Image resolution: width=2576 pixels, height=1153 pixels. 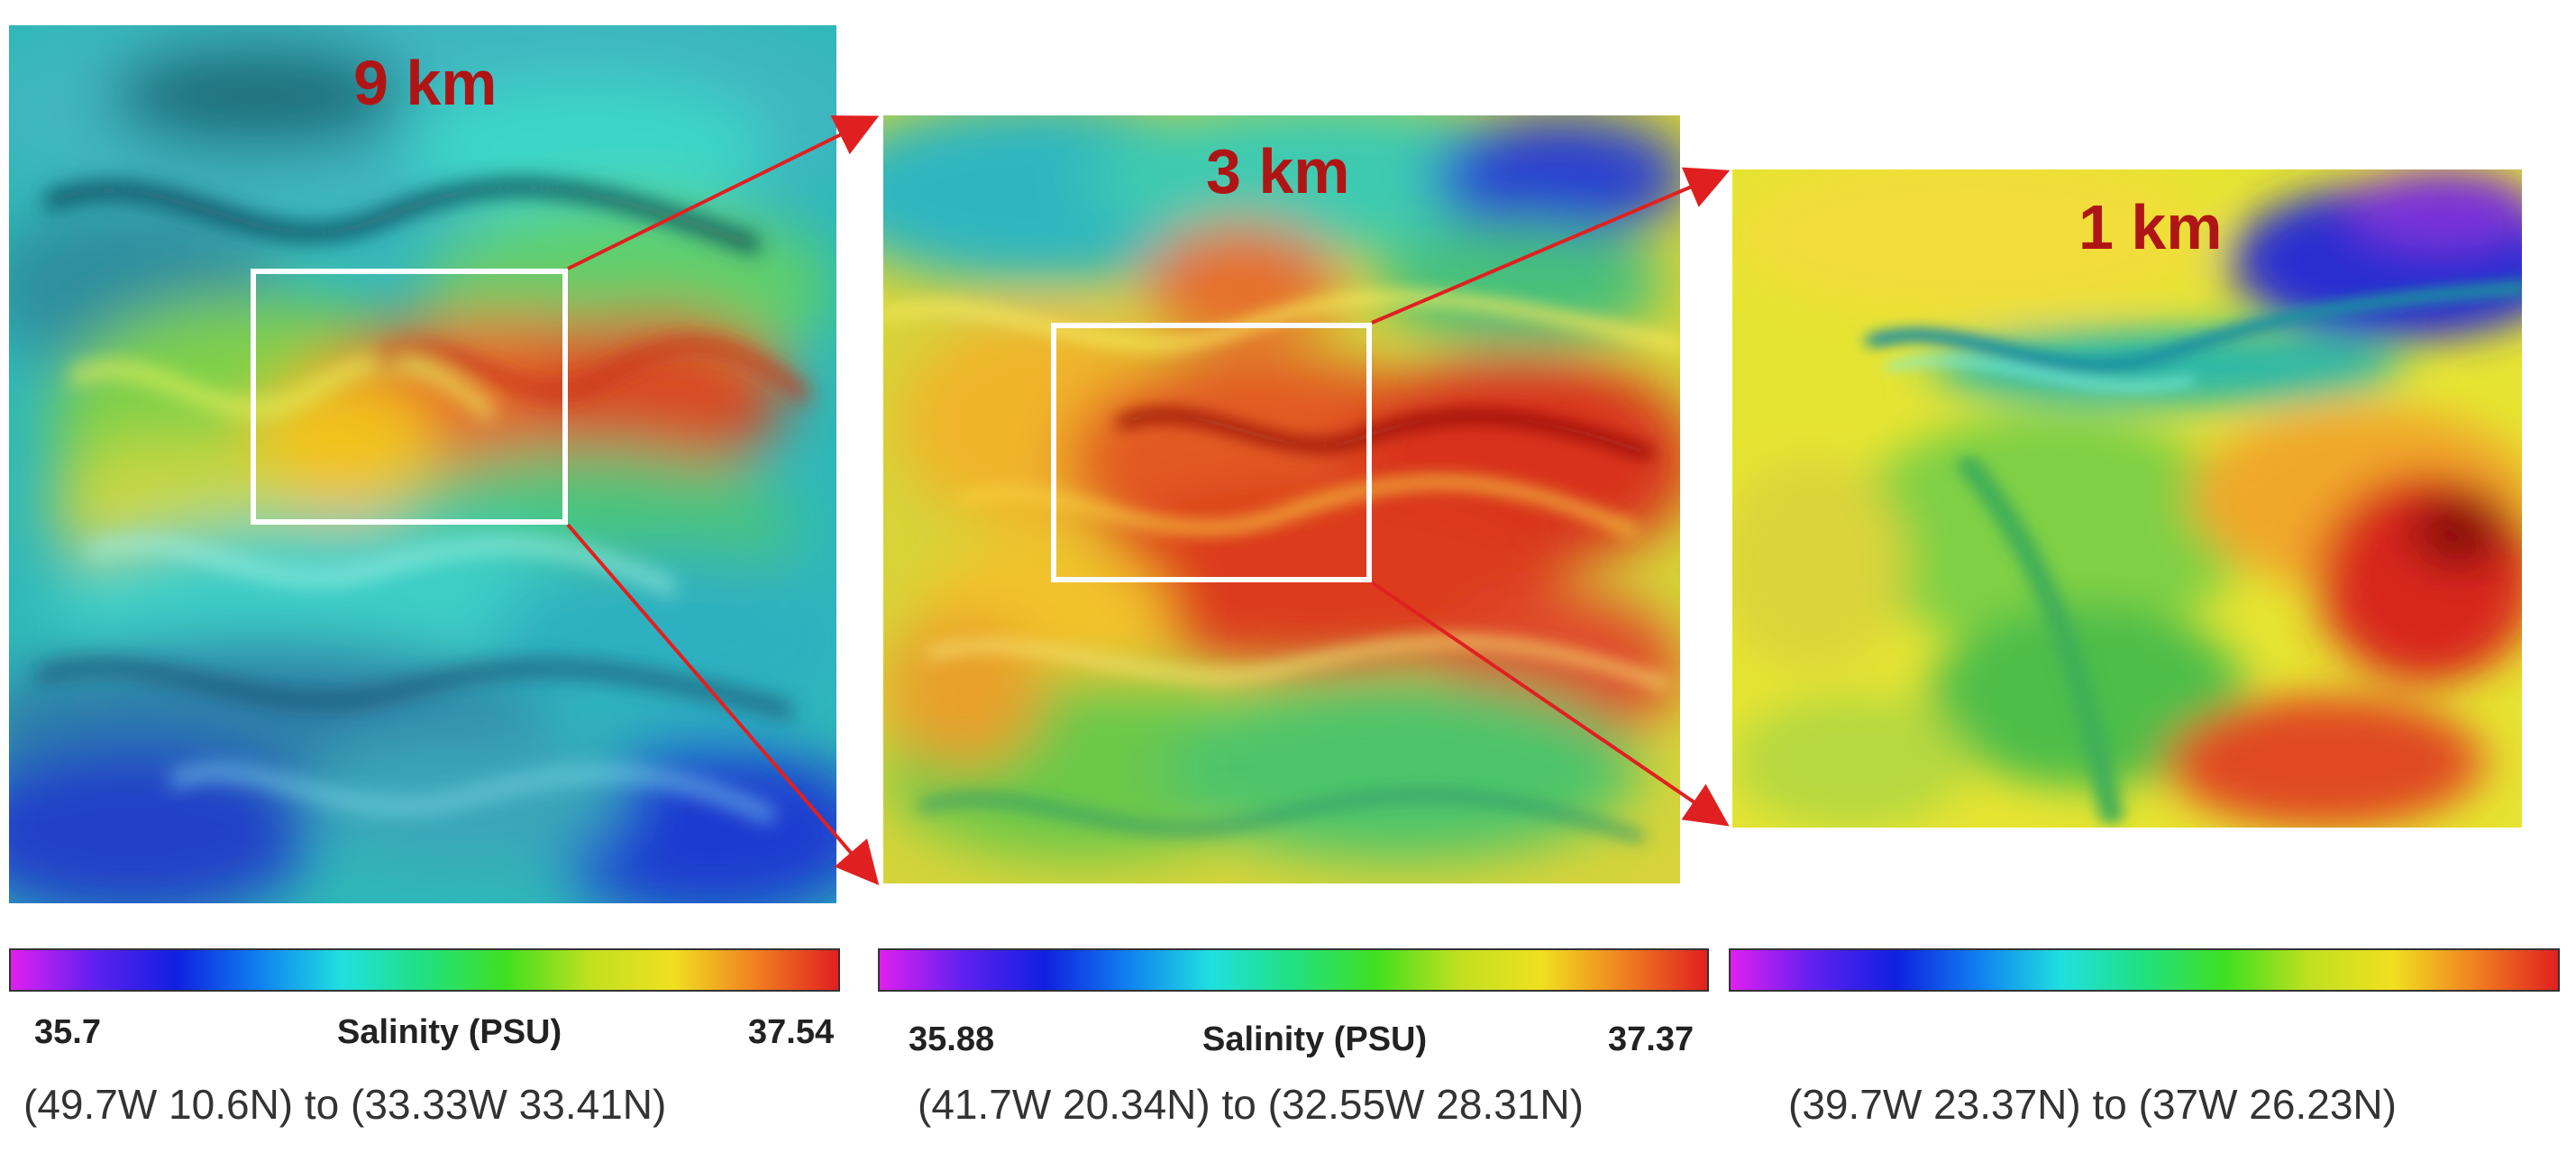 I want to click on colorbar-max-label: 37.37, so click(x=1651, y=1039).